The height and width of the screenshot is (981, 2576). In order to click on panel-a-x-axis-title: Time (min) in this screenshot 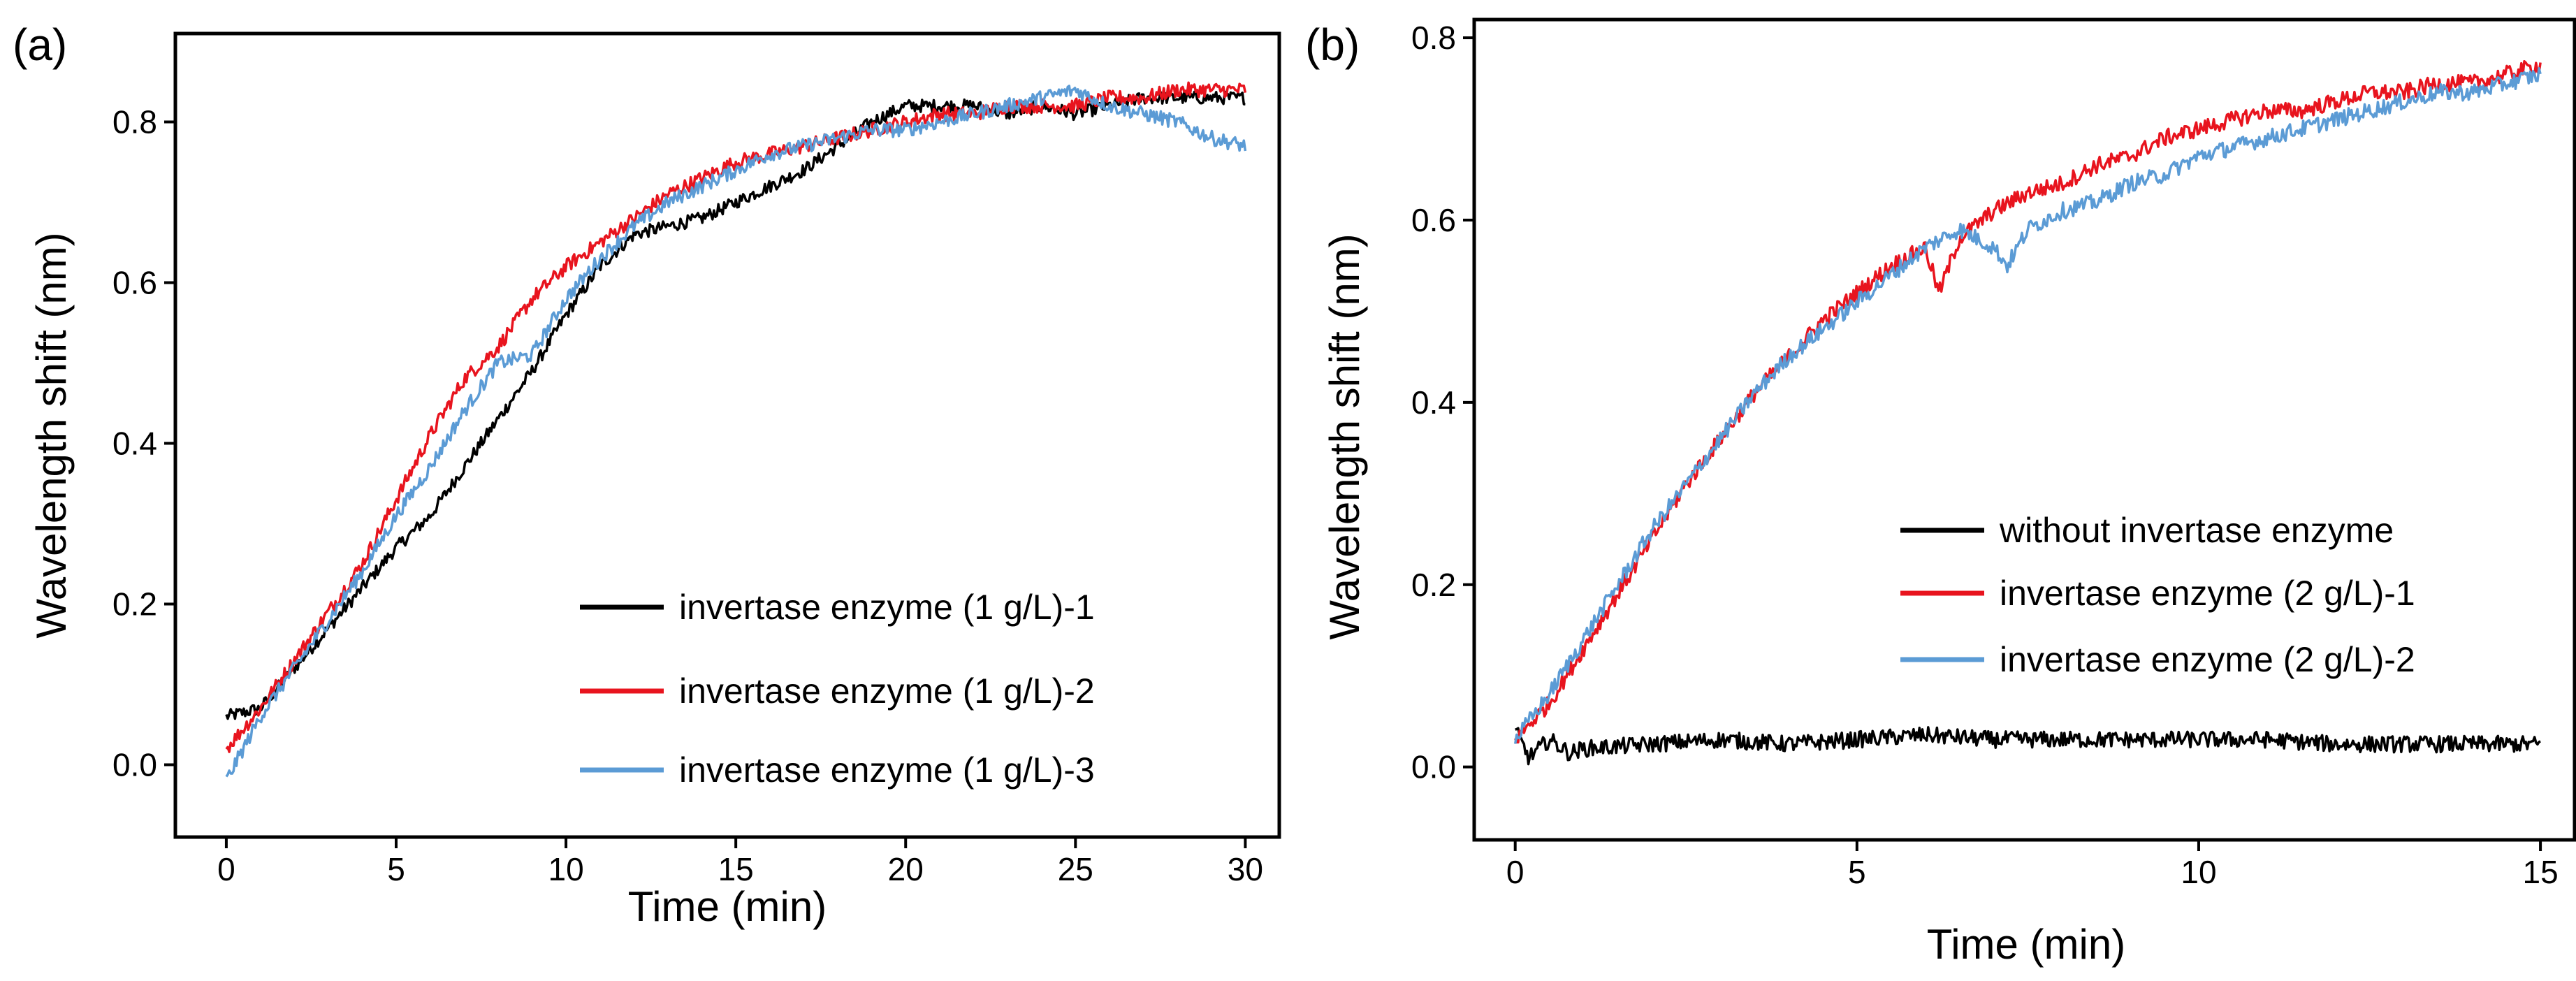, I will do `click(727, 906)`.